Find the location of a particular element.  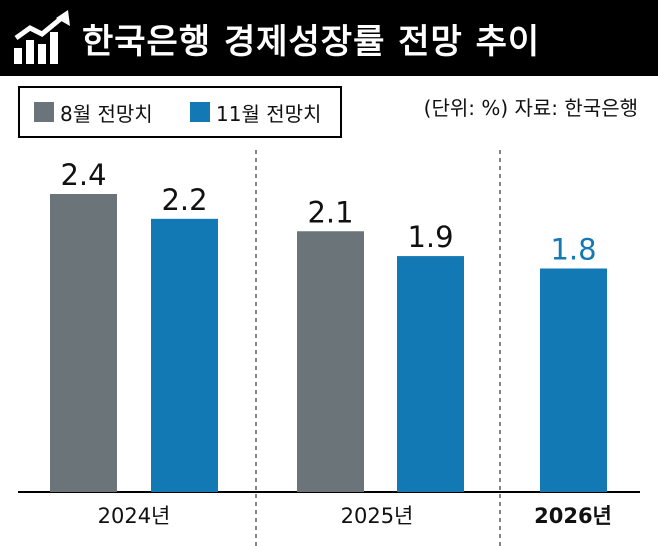

legend-label-november: 11월 전망치 is located at coordinates (269, 113).